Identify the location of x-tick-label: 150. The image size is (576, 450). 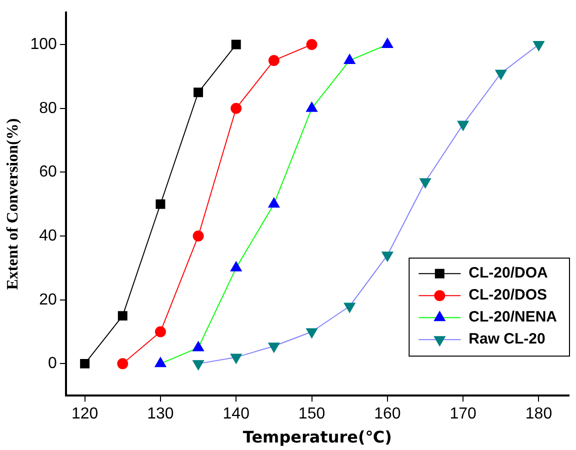
(312, 414).